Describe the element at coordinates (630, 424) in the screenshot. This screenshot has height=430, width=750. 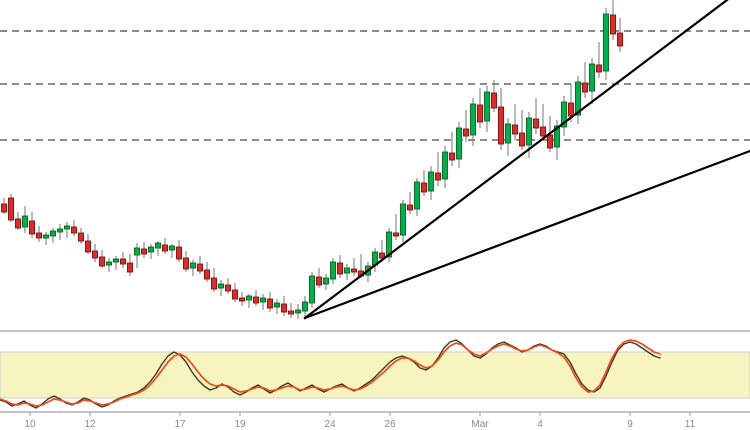
I see `x-axis-tick-label: 9` at that location.